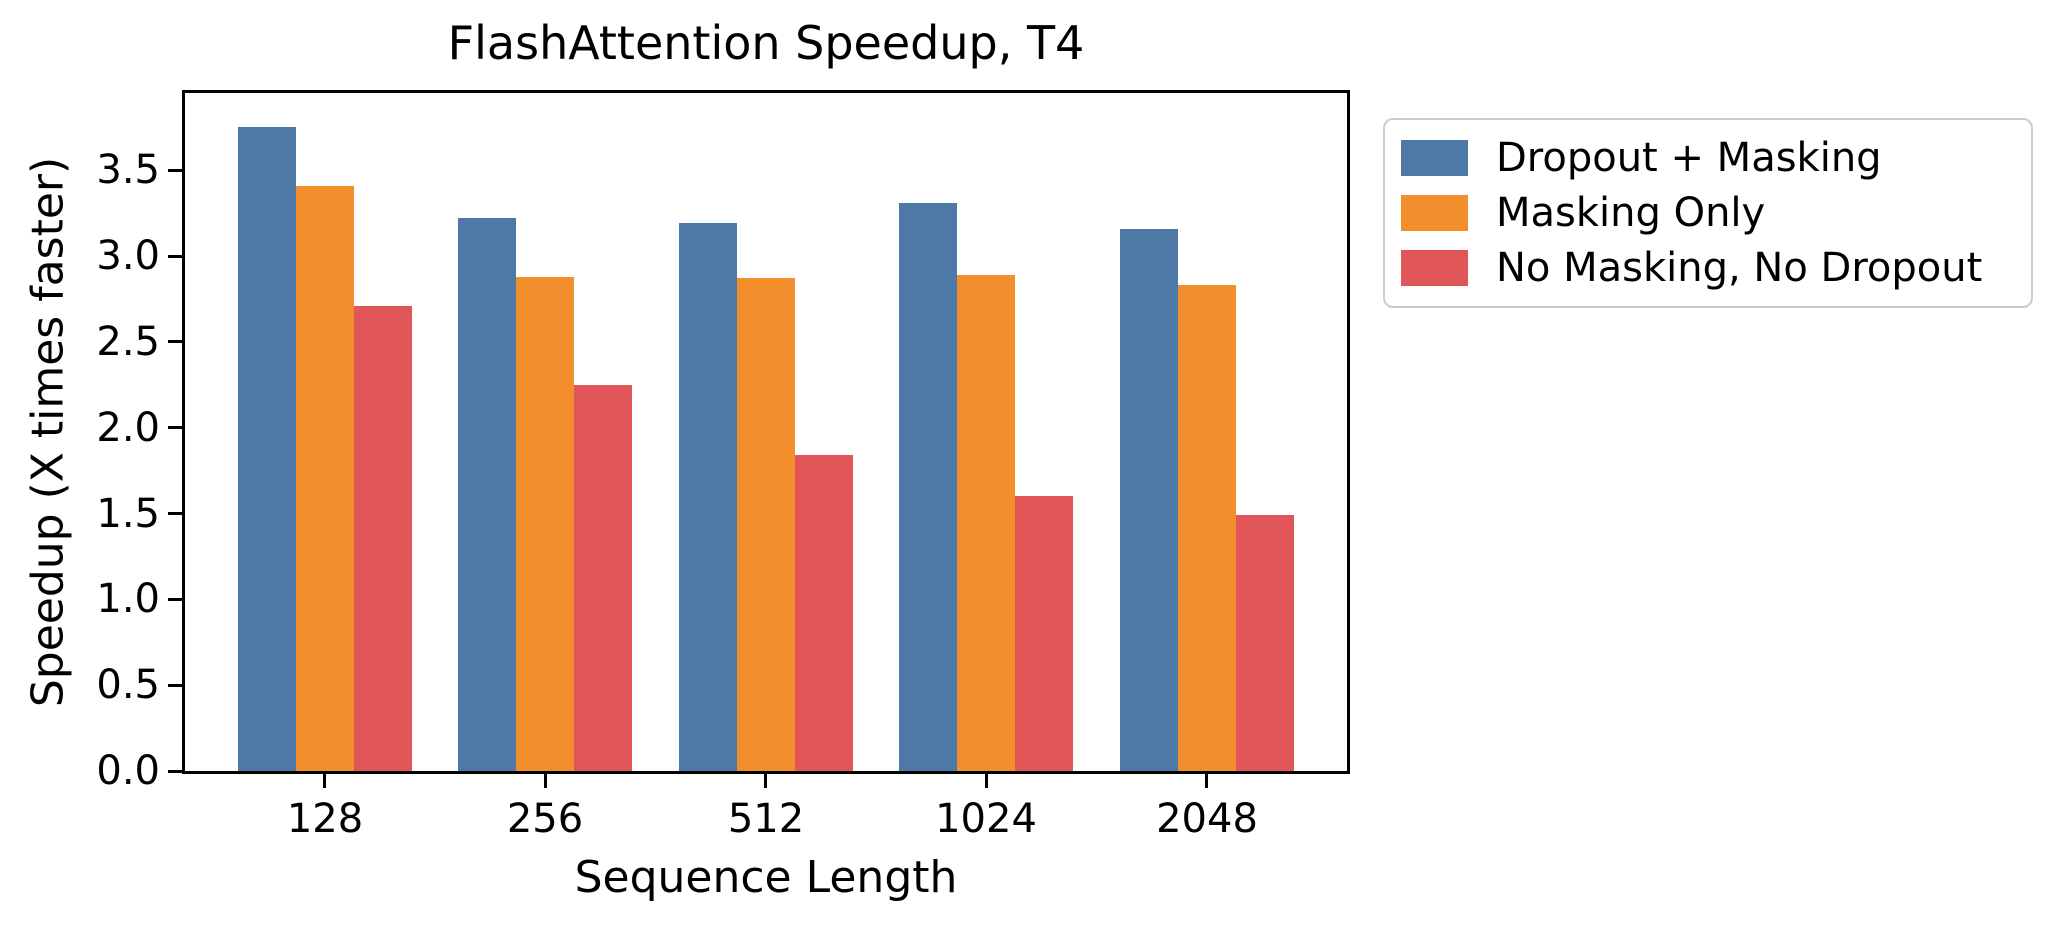  What do you see at coordinates (128, 685) in the screenshot?
I see `y-tick-label: 0.5` at bounding box center [128, 685].